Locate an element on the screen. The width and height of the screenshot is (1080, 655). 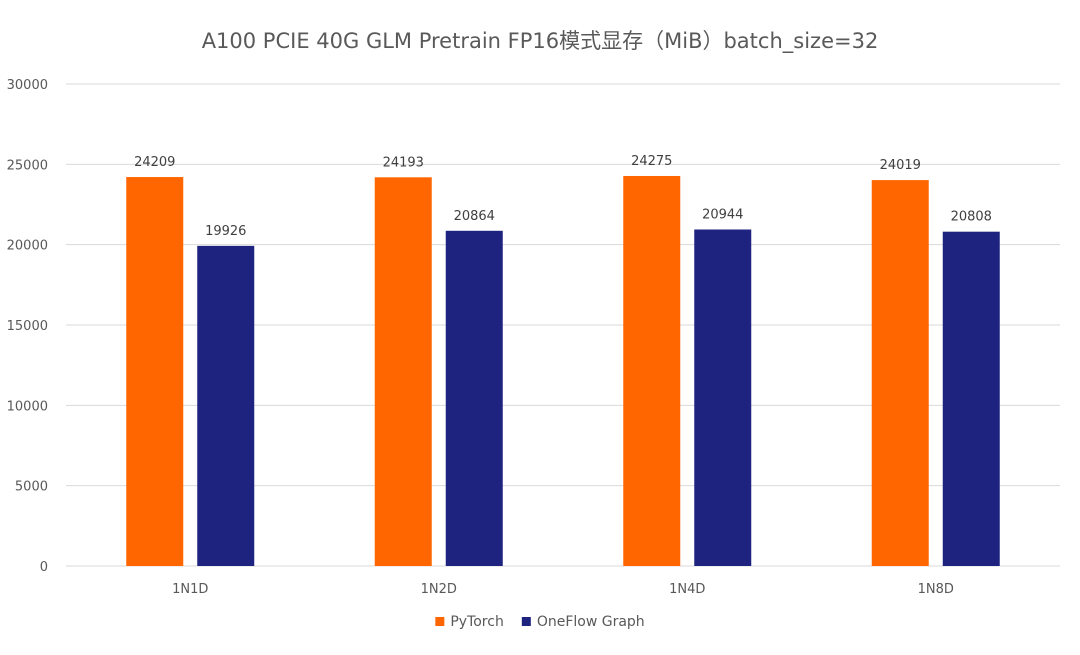
y-axis-tick-labels: 0 5000 10000 15000 20000 25000 30000 is located at coordinates (27, 326).